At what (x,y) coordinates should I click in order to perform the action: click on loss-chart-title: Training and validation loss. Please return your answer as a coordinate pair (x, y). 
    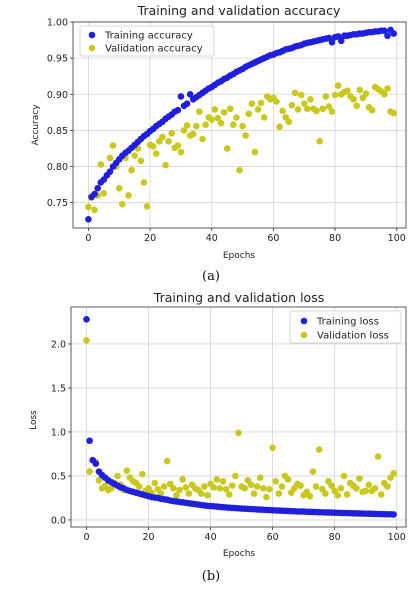
    Looking at the image, I should click on (238, 297).